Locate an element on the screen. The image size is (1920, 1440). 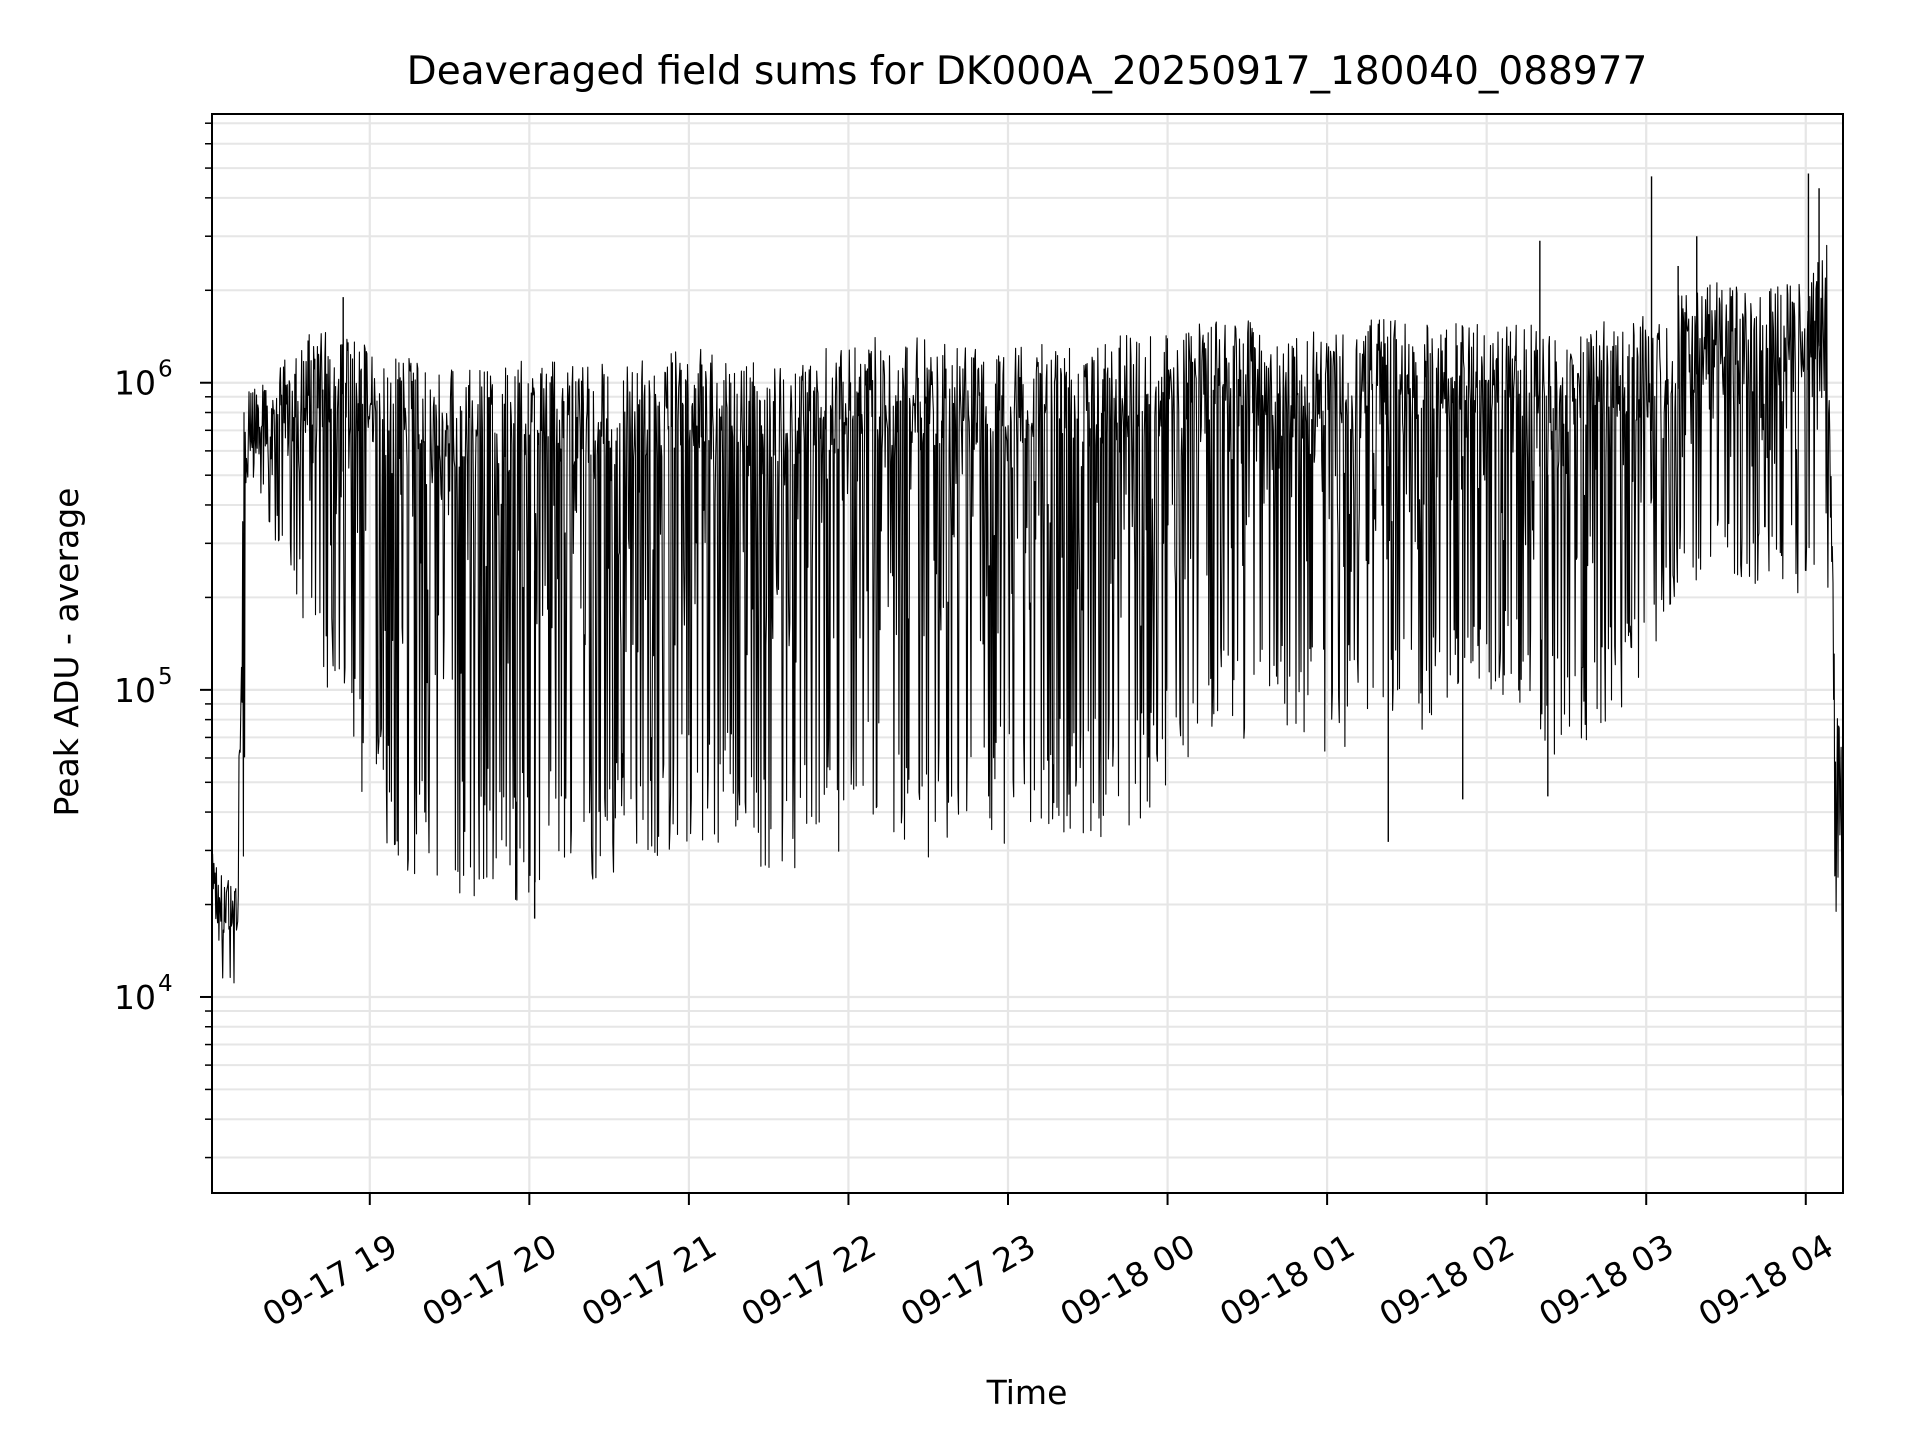
y-tick-exponent: 6 is located at coordinates (165, 370).